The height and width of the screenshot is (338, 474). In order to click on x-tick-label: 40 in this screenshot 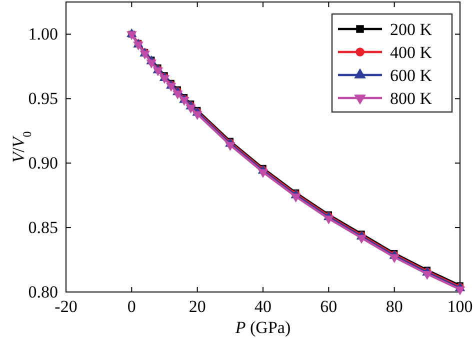, I will do `click(263, 306)`.